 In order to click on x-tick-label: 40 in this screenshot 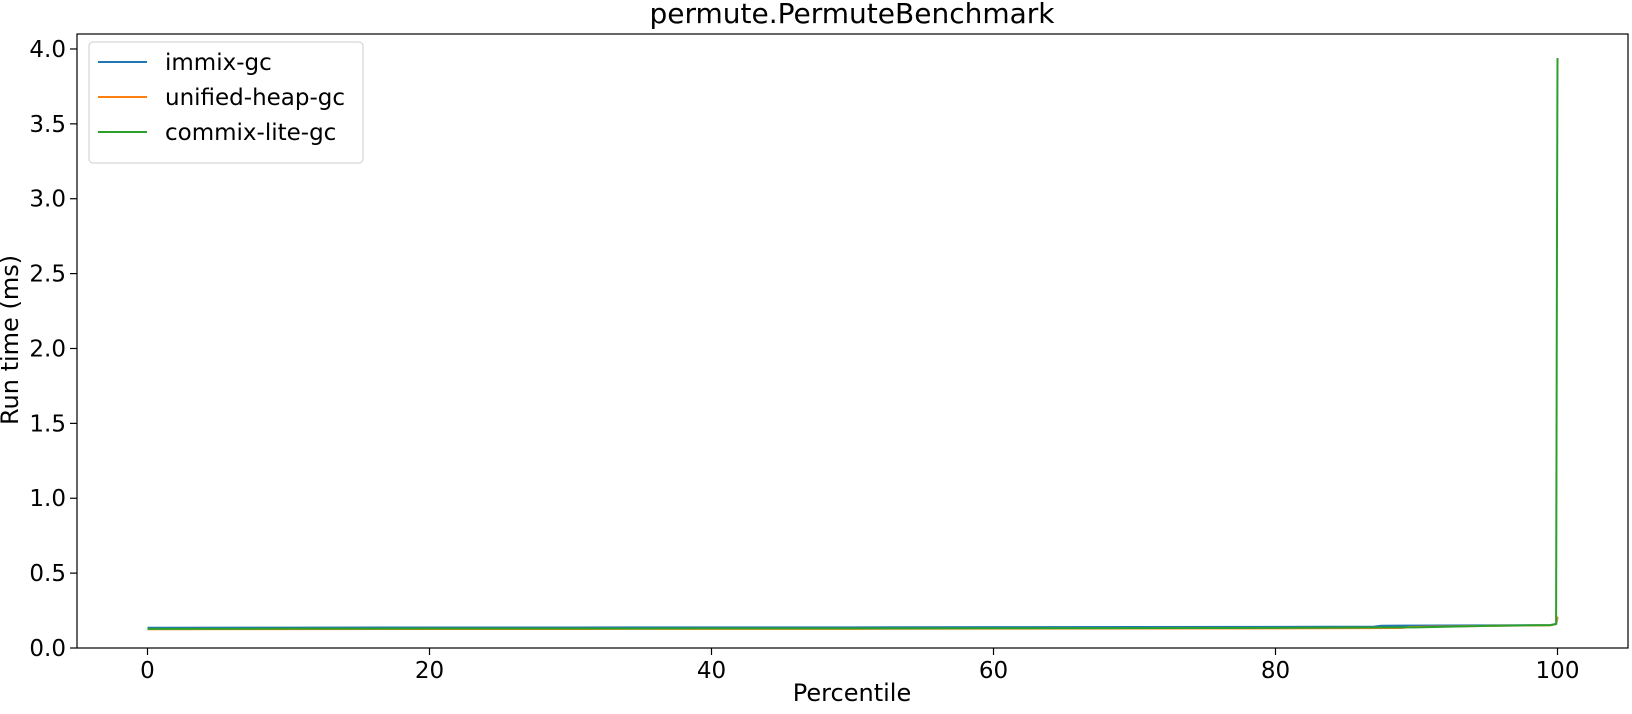, I will do `click(711, 671)`.